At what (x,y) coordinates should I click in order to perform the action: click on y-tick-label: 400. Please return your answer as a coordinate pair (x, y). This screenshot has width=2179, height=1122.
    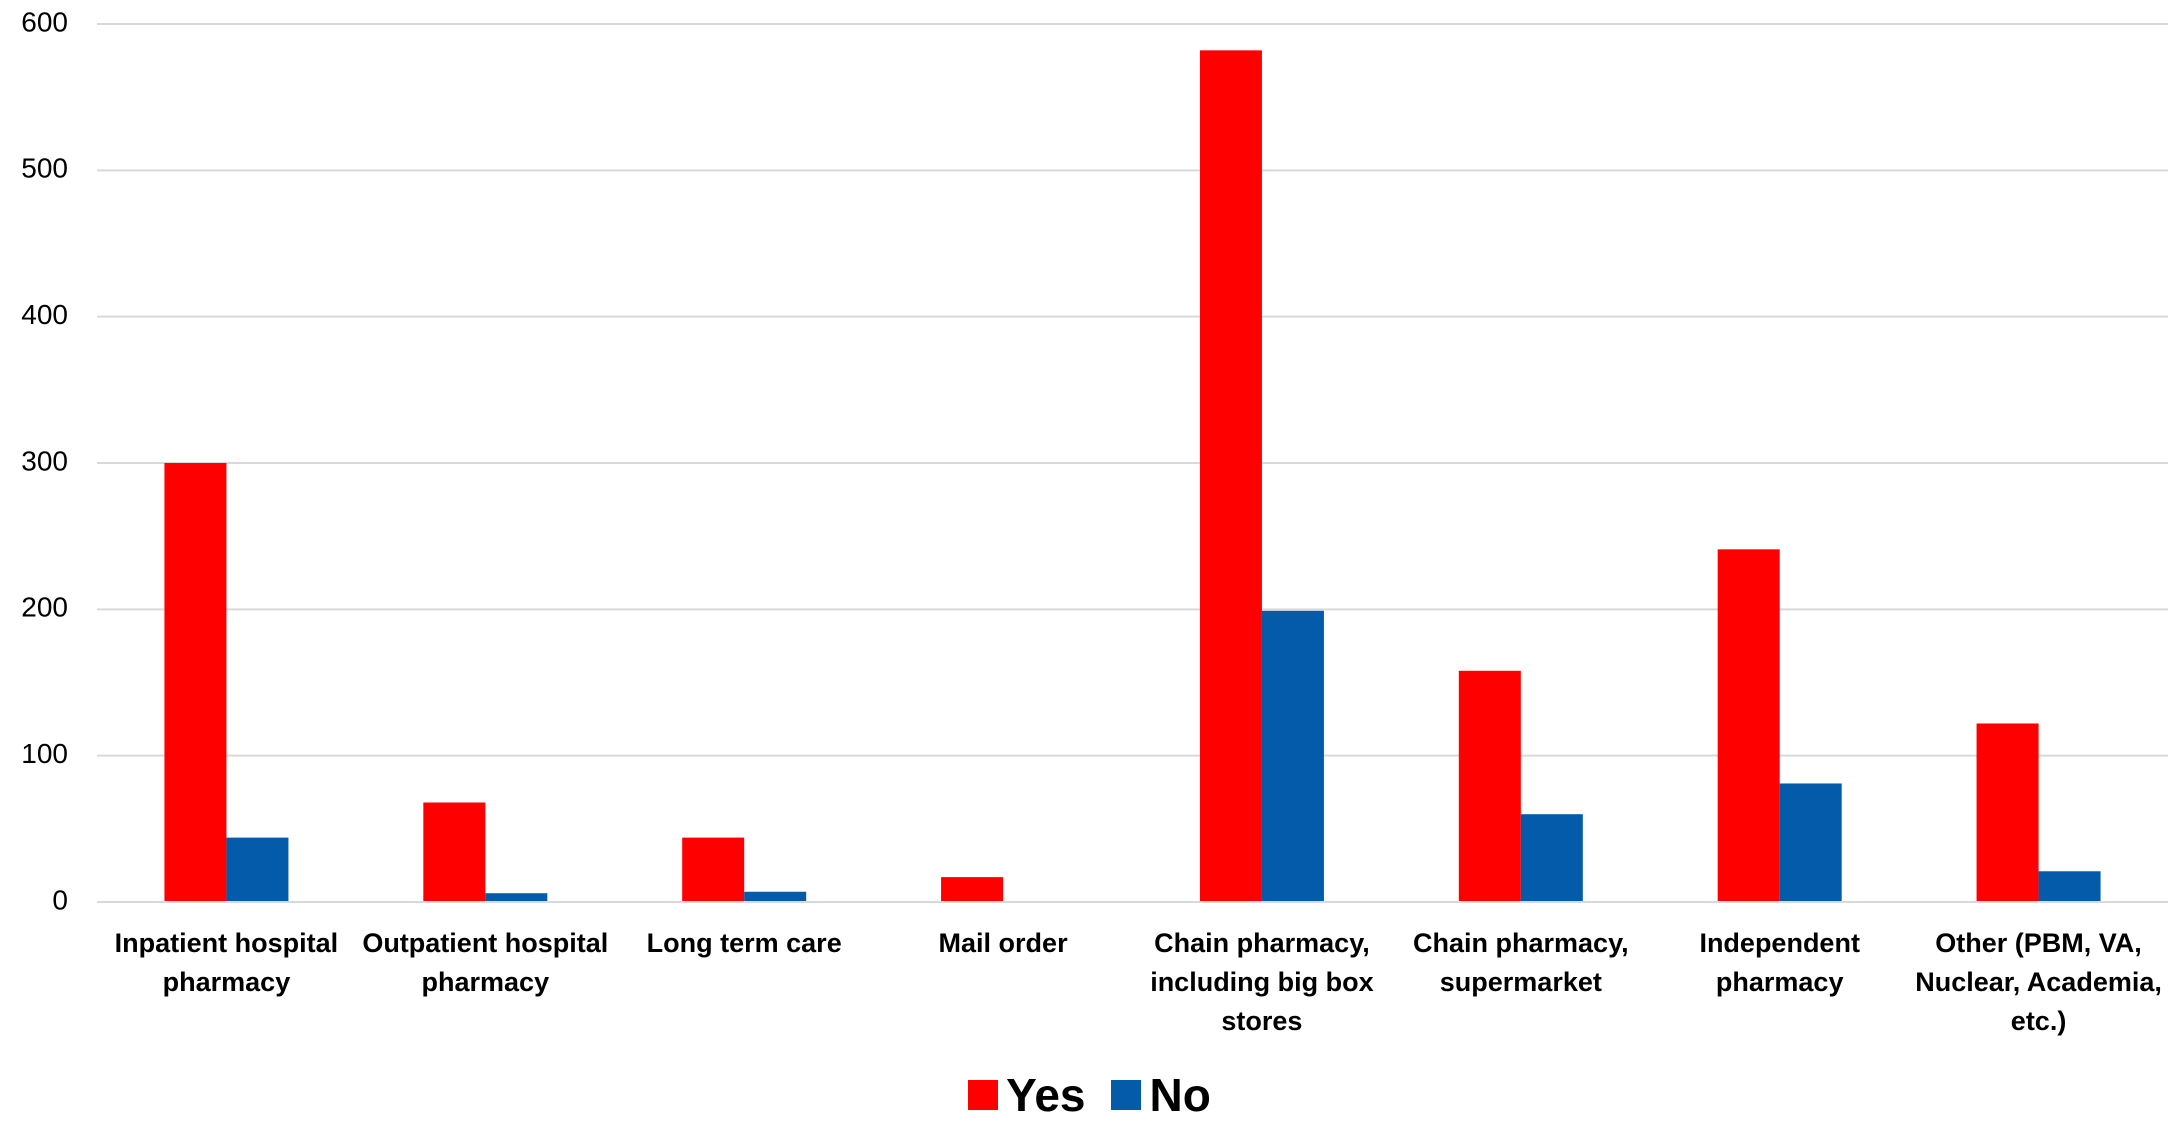
    Looking at the image, I should click on (44, 314).